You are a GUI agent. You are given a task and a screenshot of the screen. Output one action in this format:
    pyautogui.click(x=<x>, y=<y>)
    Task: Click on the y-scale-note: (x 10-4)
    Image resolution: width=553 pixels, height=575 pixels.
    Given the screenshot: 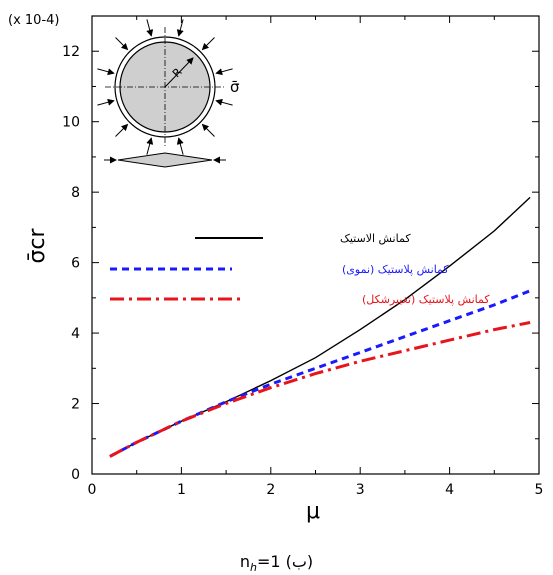 What is the action you would take?
    pyautogui.click(x=33, y=20)
    